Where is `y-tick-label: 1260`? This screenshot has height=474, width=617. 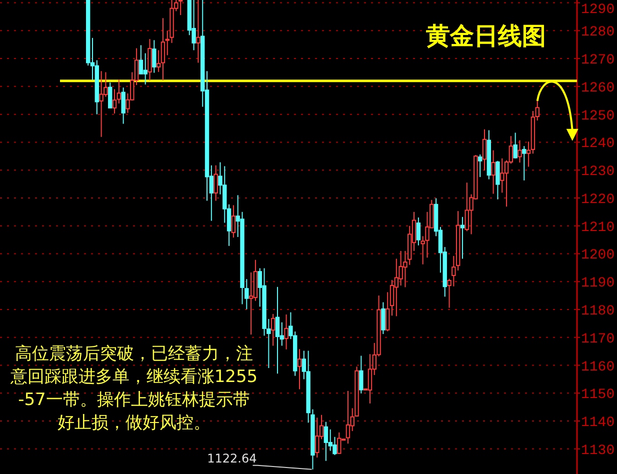
y-tick-label: 1260 is located at coordinates (598, 88).